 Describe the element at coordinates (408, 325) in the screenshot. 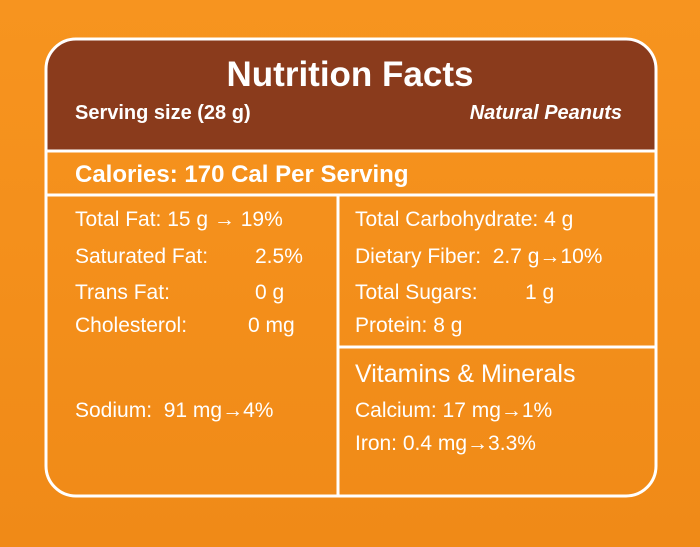

I see `nutrient-row: Protein: 8 g` at that location.